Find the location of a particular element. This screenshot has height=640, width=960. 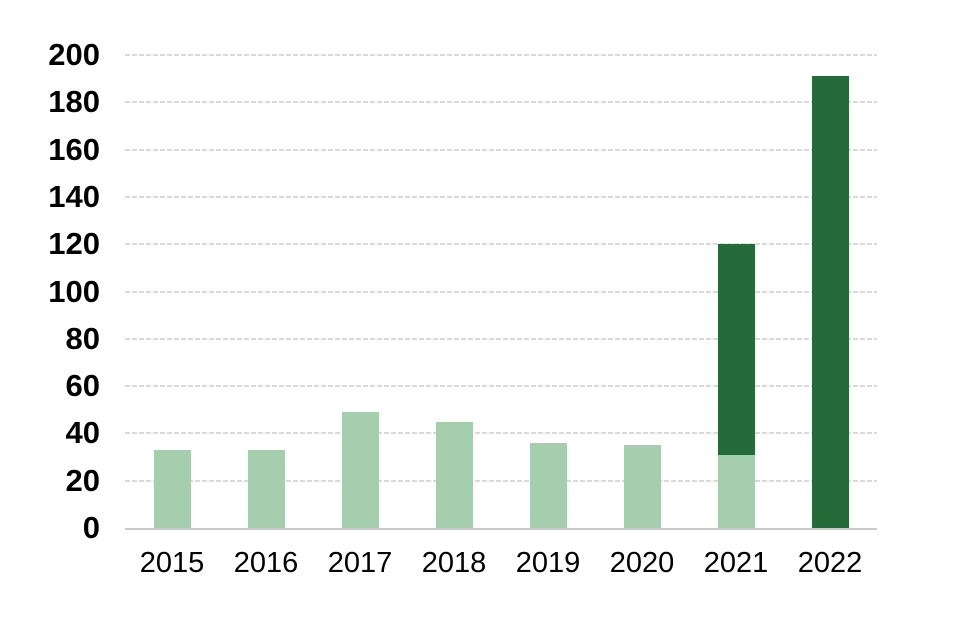

x-axis-tick-label-2015: 2015 is located at coordinates (172, 563).